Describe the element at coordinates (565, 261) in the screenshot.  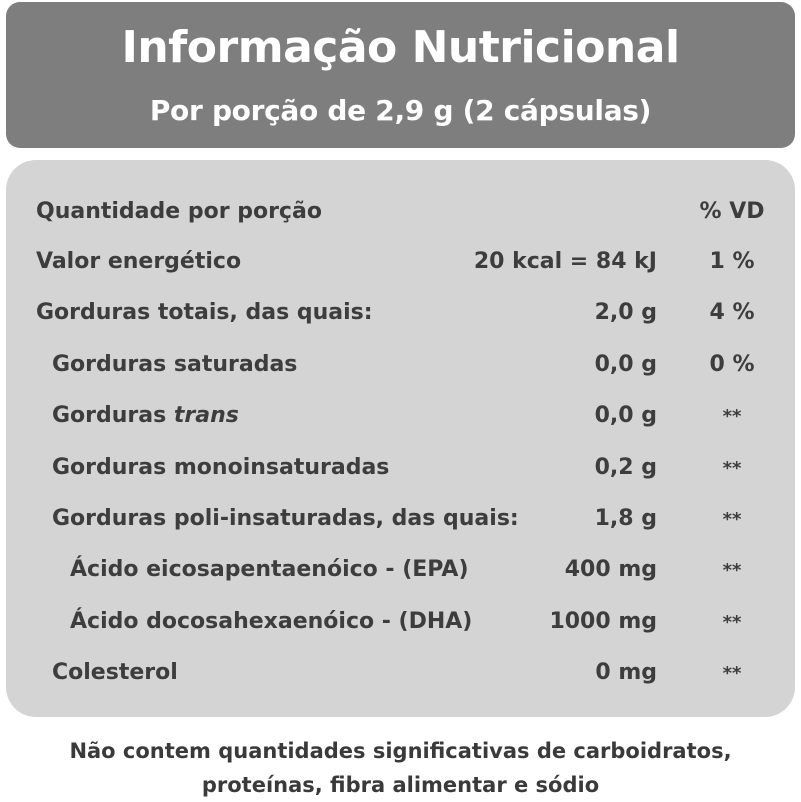
I see `nutrient-amount: 20 kcal = 84 kJ` at that location.